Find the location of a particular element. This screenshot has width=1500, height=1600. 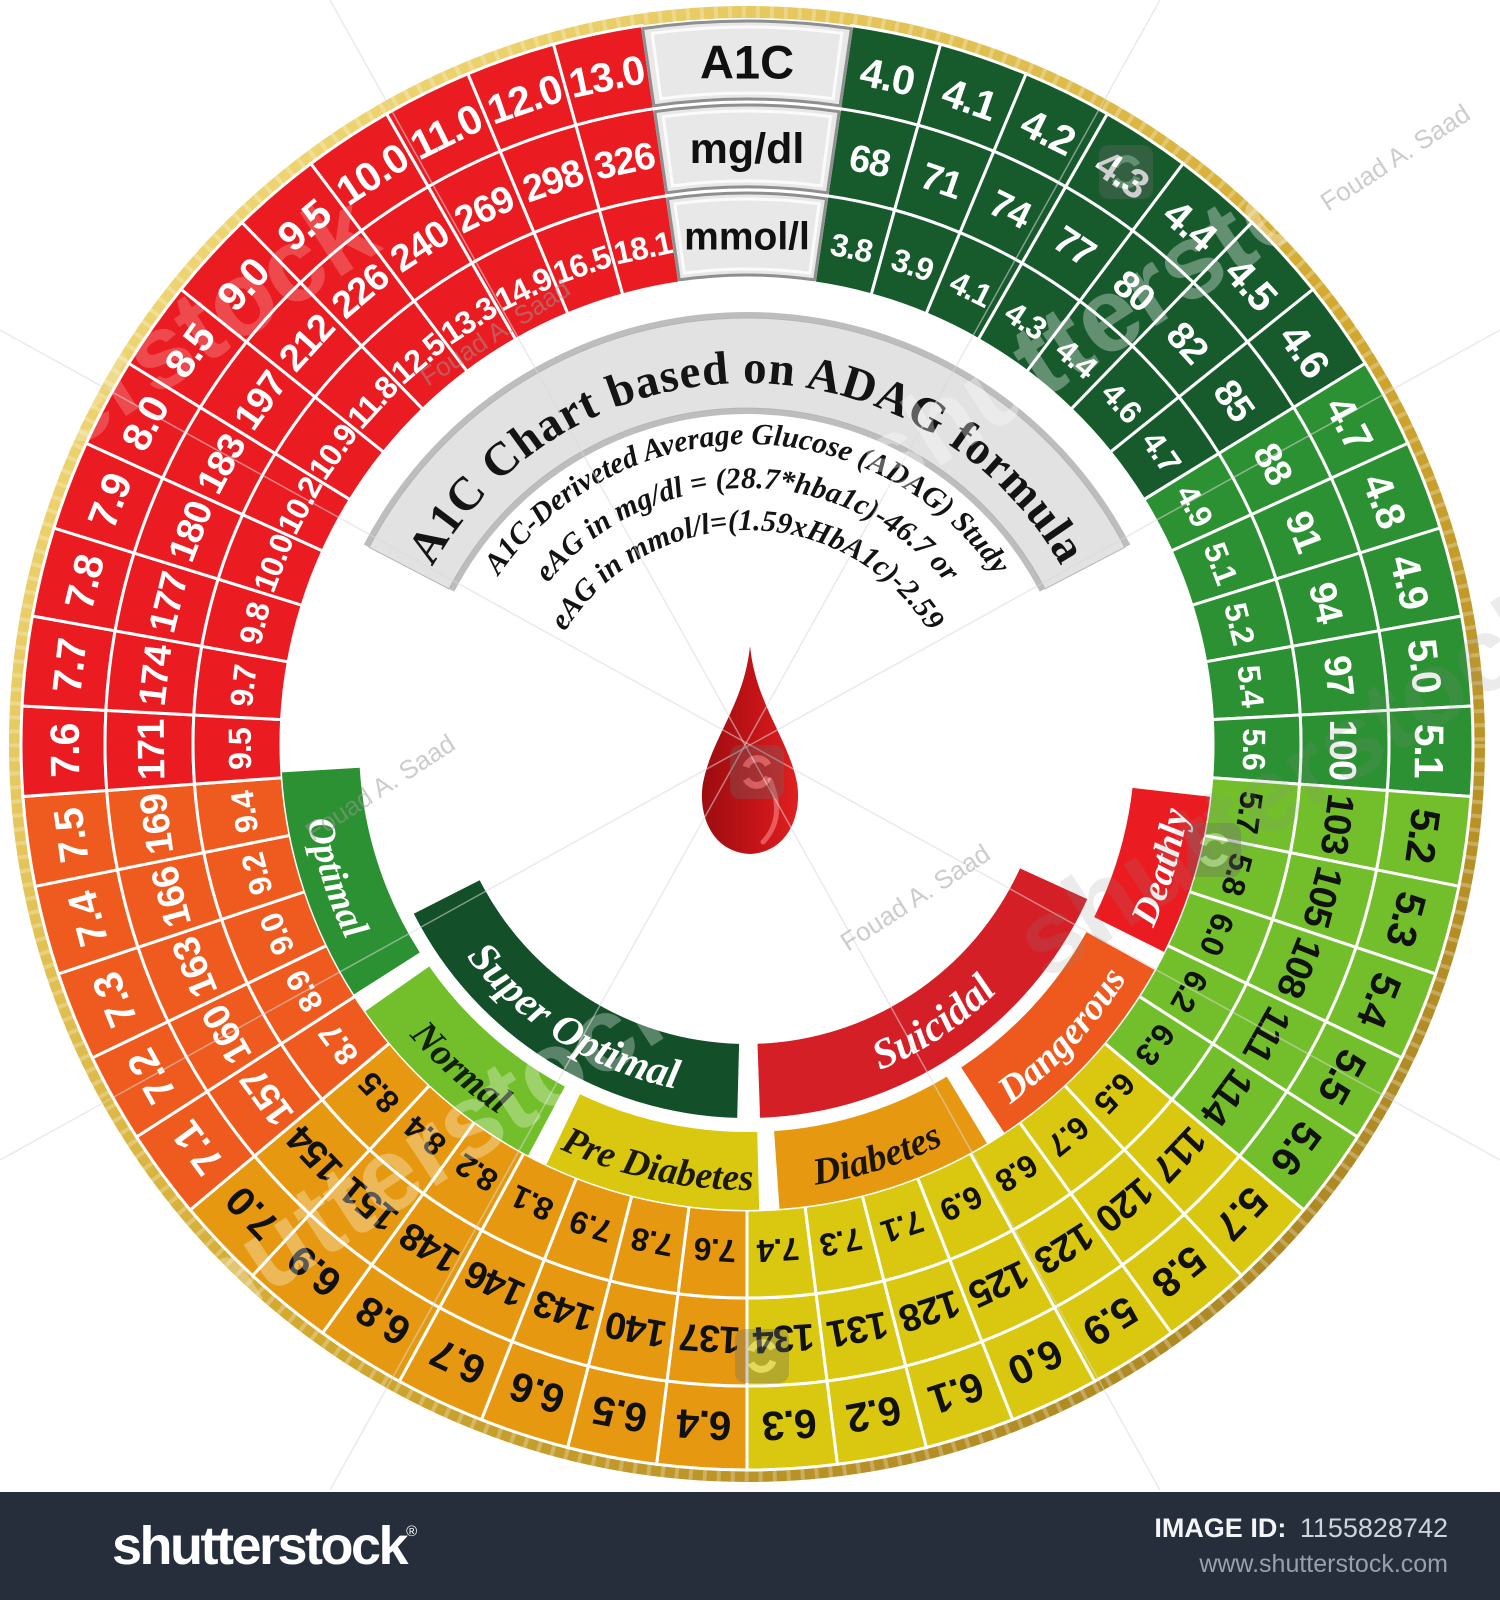

footer-website: www.shutterstock.com is located at coordinates (1323, 1564).